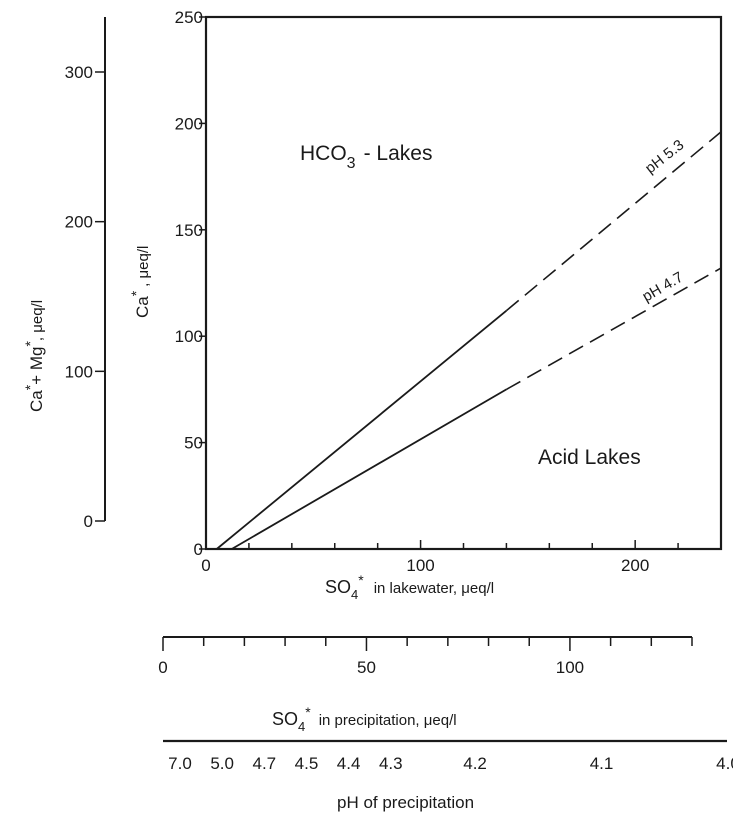 This screenshot has height=816, width=733. What do you see at coordinates (180, 763) in the screenshot?
I see `ph-tick-label: 7.0` at bounding box center [180, 763].